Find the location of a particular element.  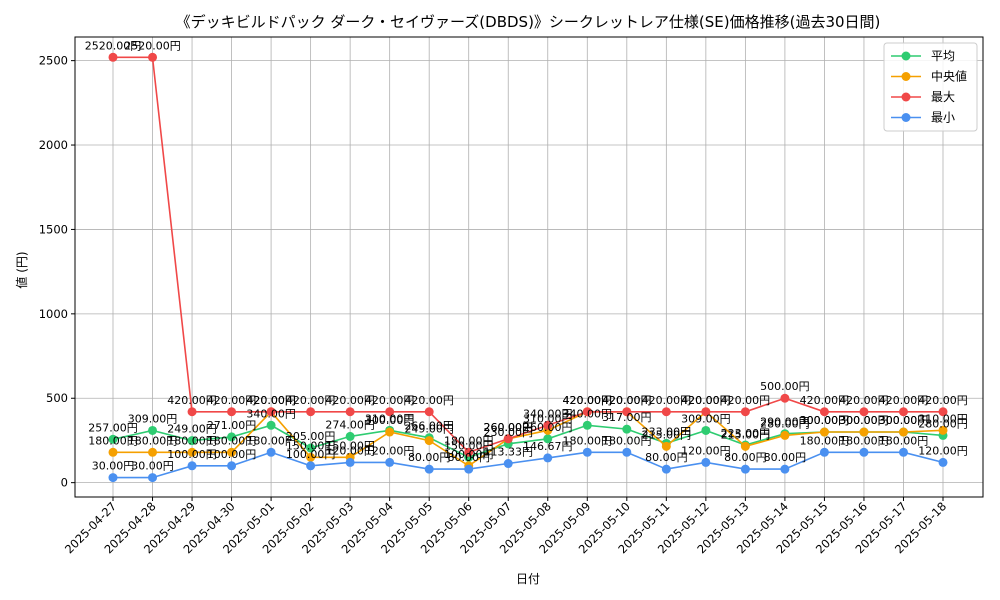

data-label: 309.00円 is located at coordinates (153, 418).